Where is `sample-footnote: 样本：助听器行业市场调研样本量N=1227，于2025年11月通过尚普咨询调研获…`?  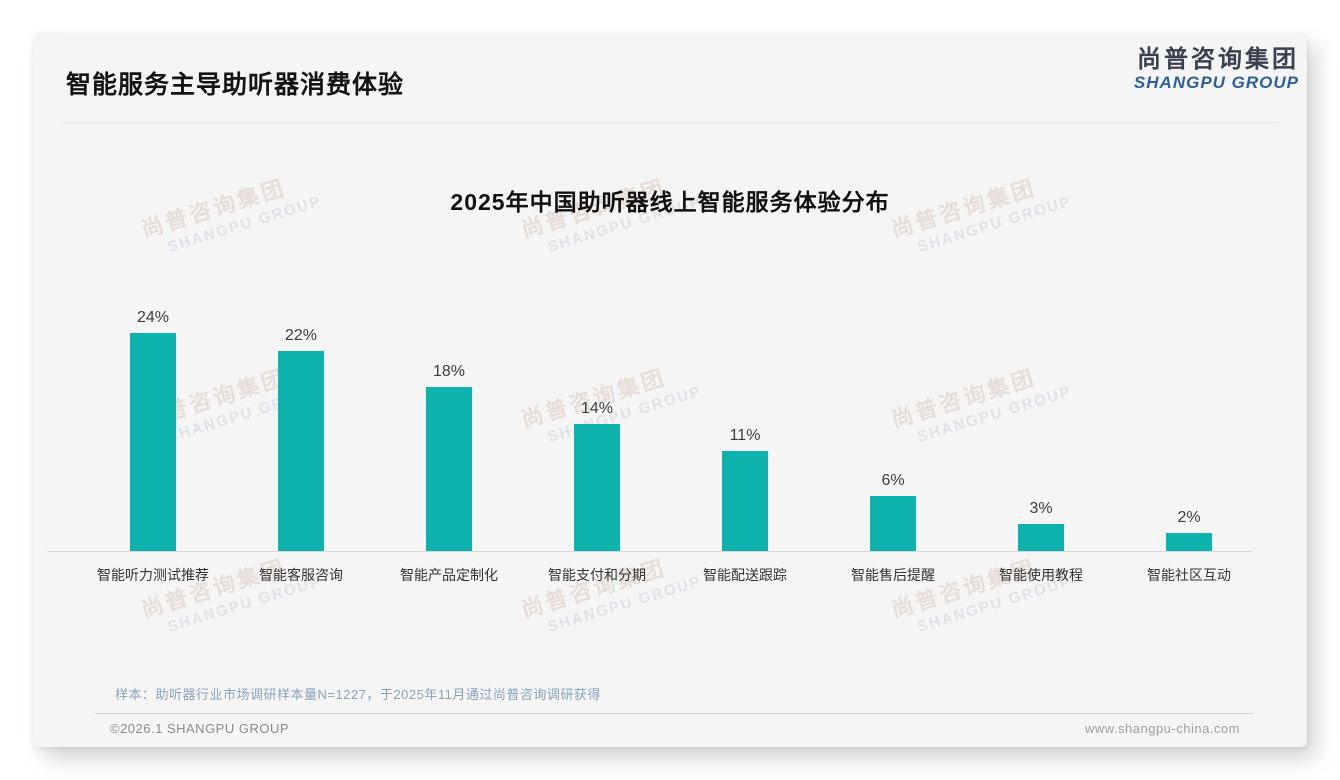
sample-footnote: 样本：助听器行业市场调研样本量N=1227，于2025年11月通过尚普咨询调研获… is located at coordinates (358, 694).